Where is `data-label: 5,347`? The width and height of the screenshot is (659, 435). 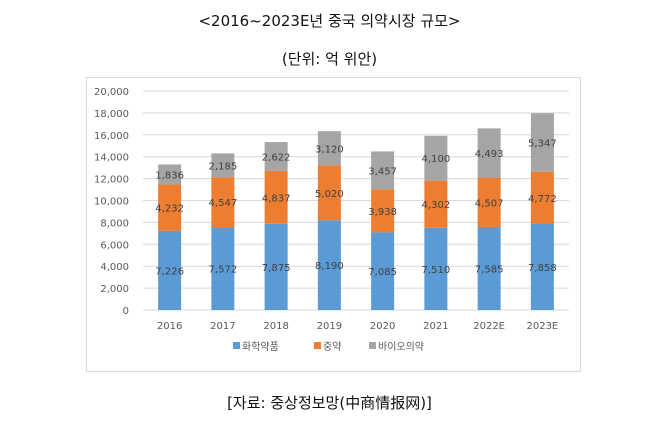 data-label: 5,347 is located at coordinates (542, 143).